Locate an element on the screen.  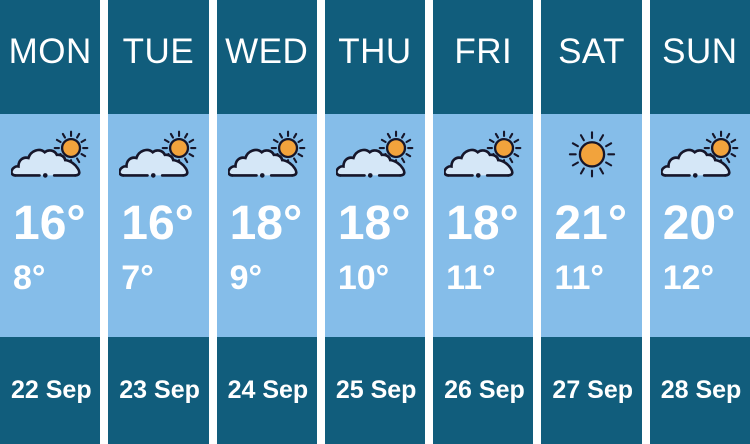
day-name-label: SUN is located at coordinates (700, 51).